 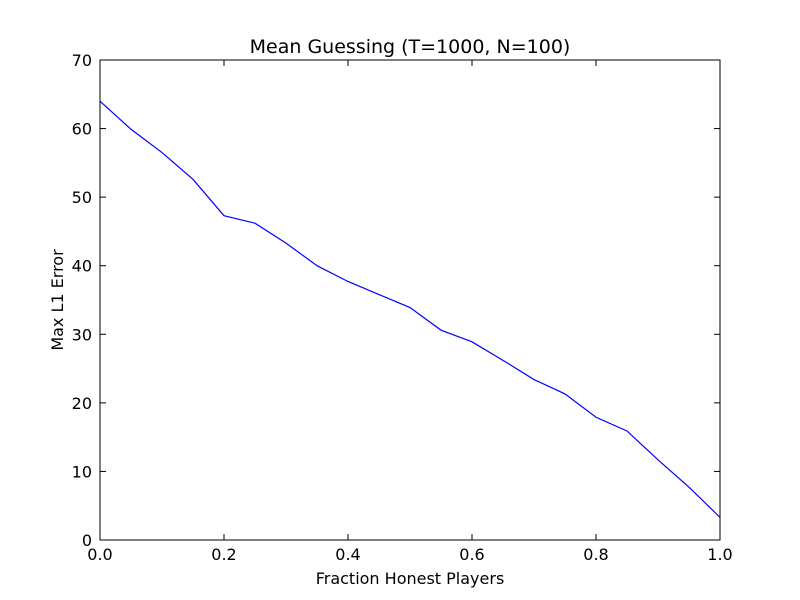 I want to click on y-tick-label: 40, so click(x=82, y=266).